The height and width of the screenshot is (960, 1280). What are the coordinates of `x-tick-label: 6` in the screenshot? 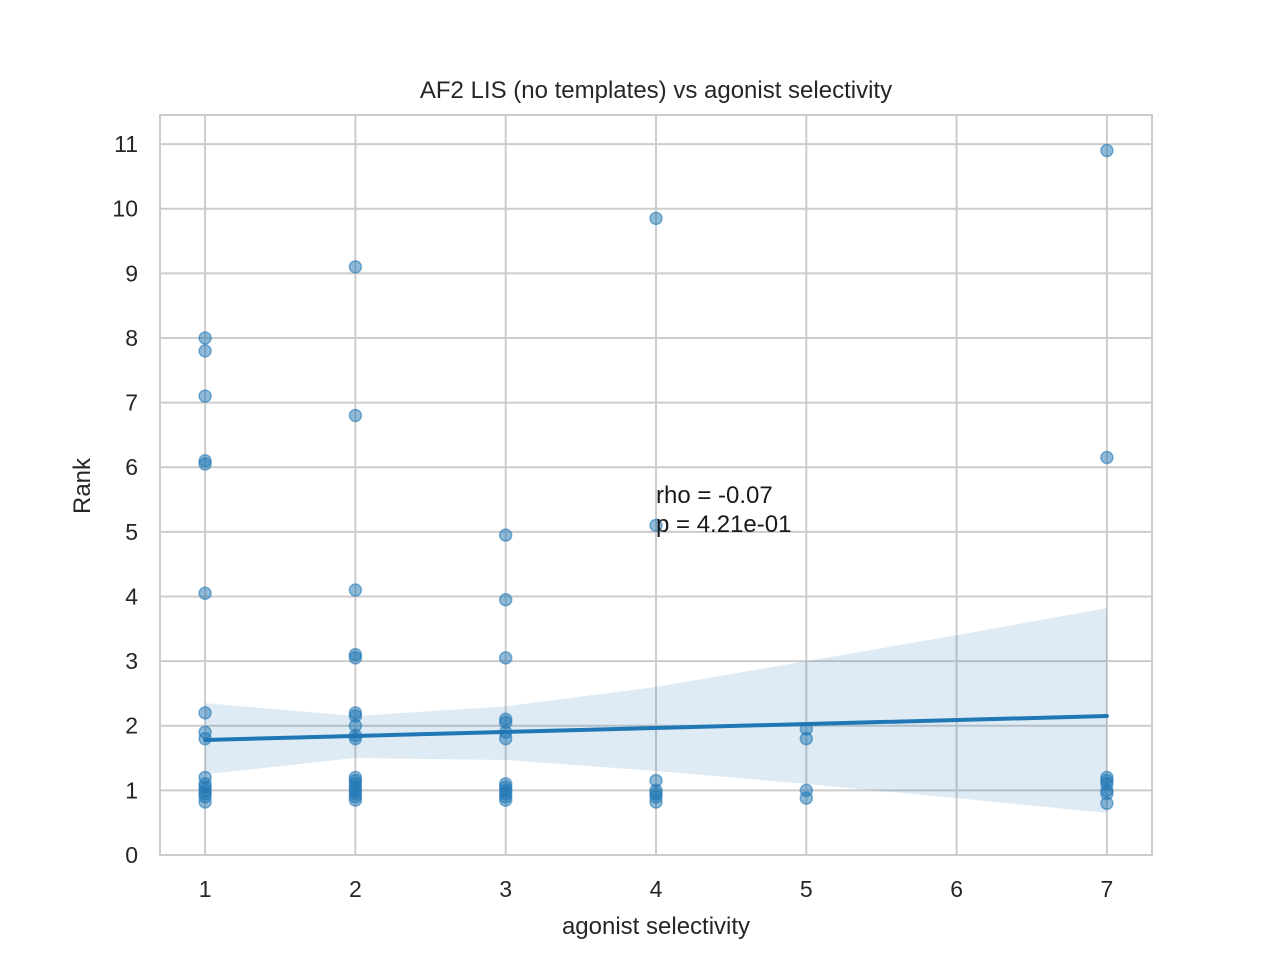 It's located at (956, 889).